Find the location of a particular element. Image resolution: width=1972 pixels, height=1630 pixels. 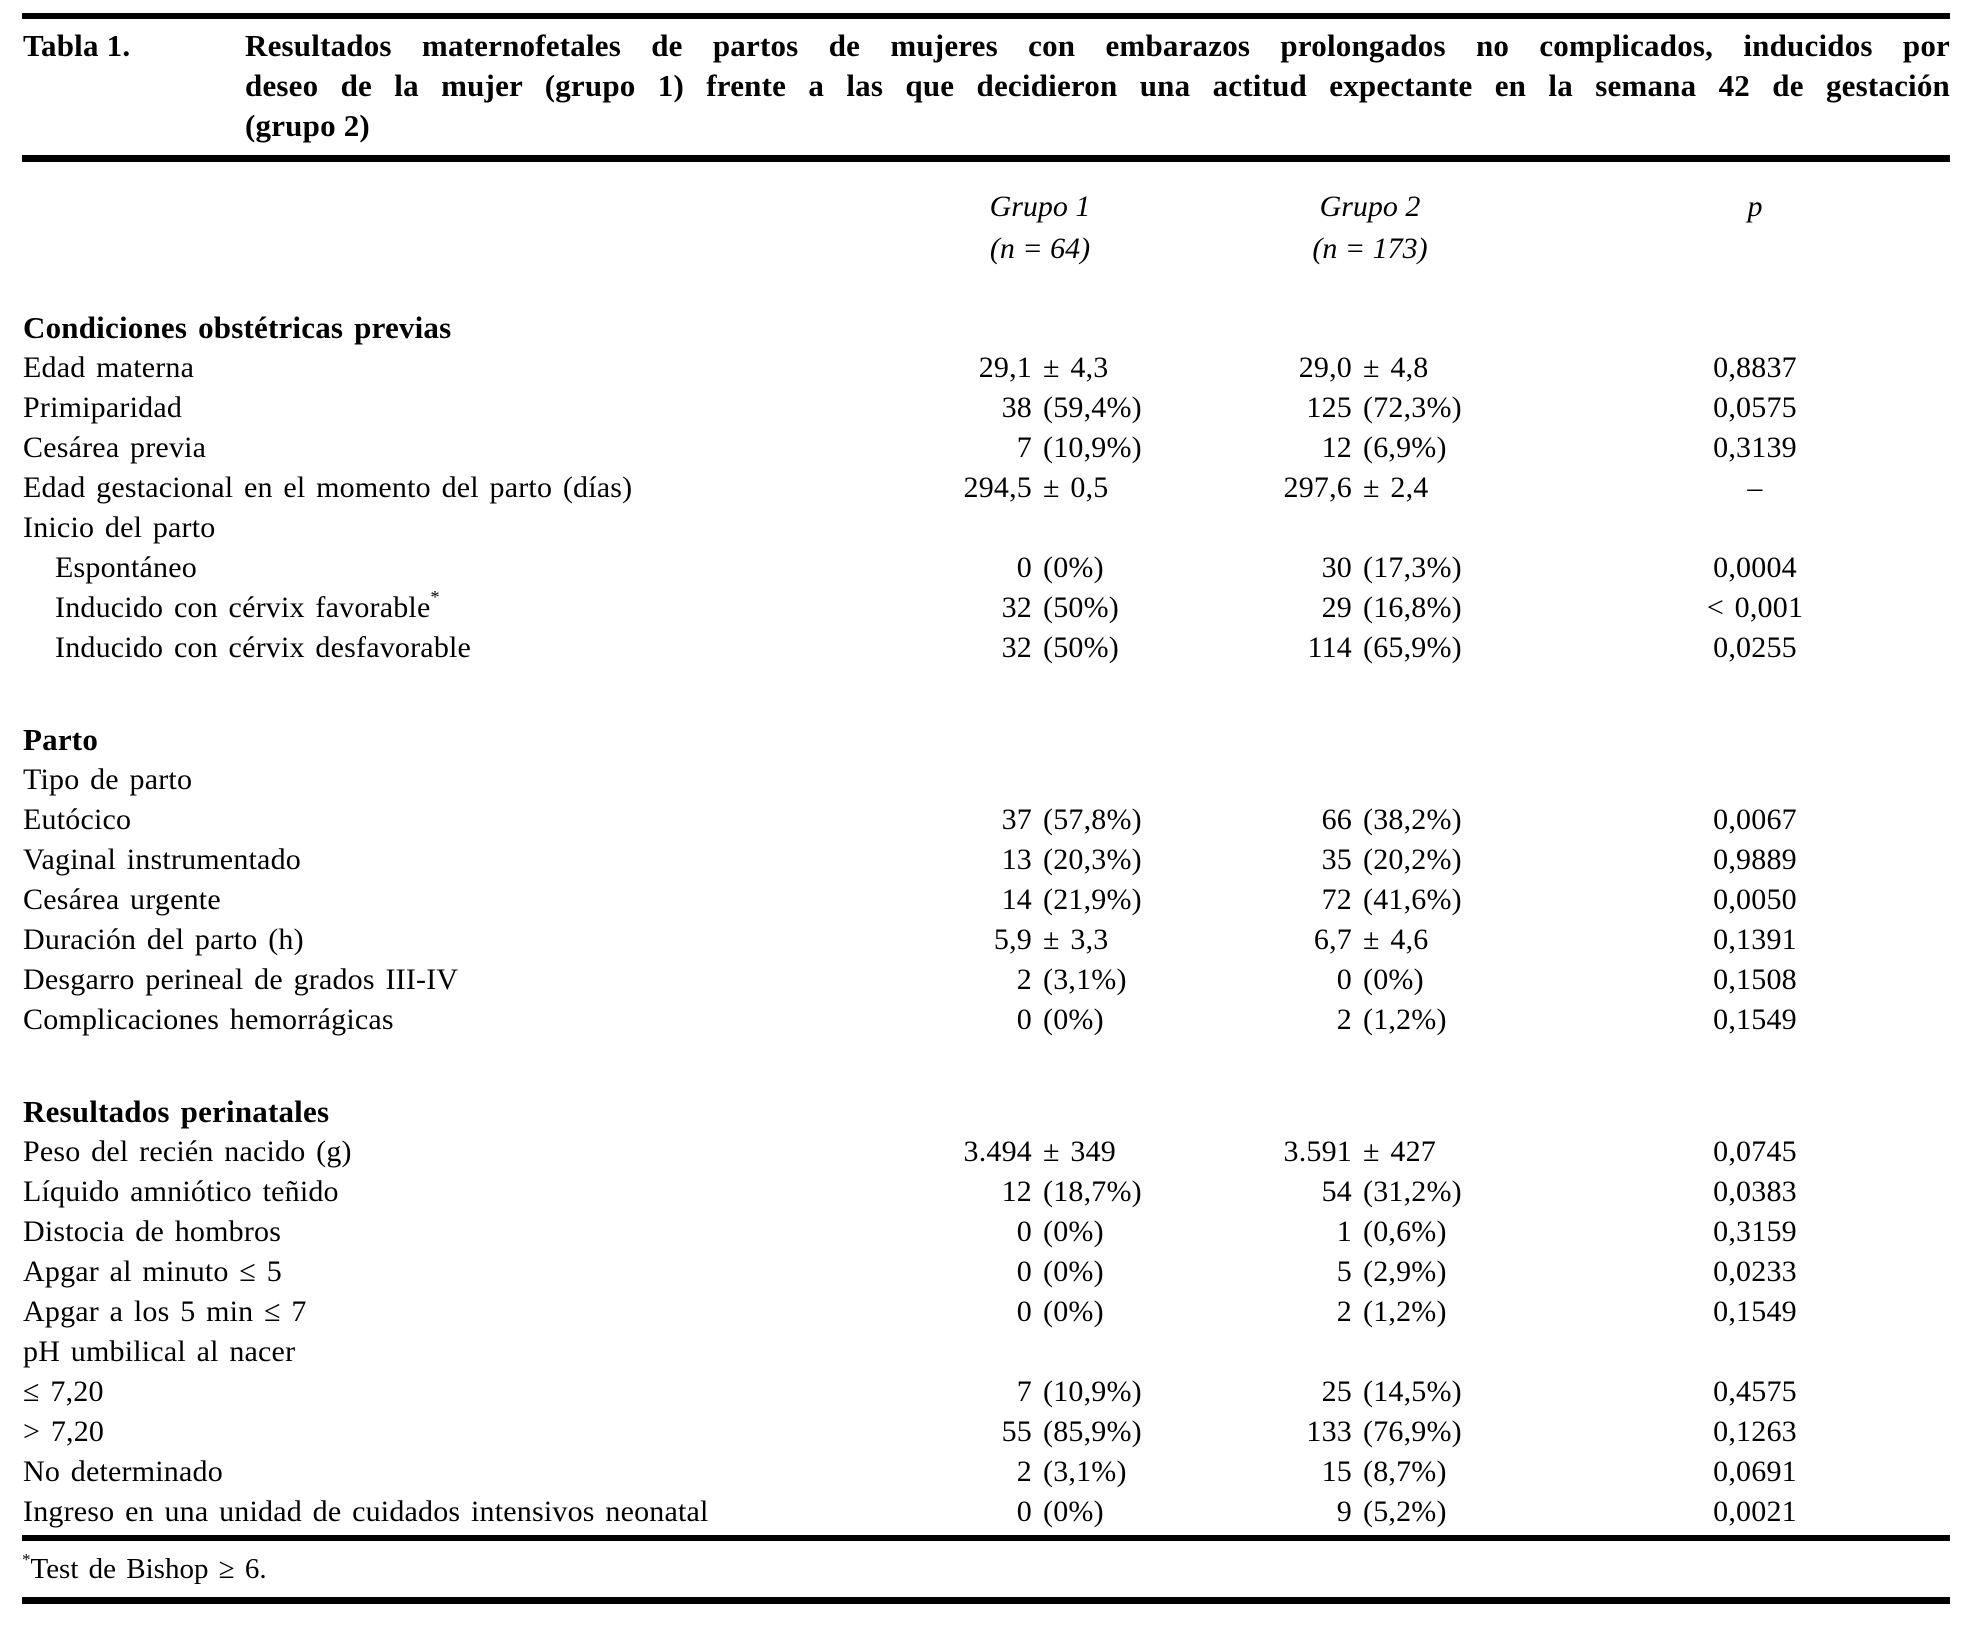

row-label-text: Parto is located at coordinates (61, 739).